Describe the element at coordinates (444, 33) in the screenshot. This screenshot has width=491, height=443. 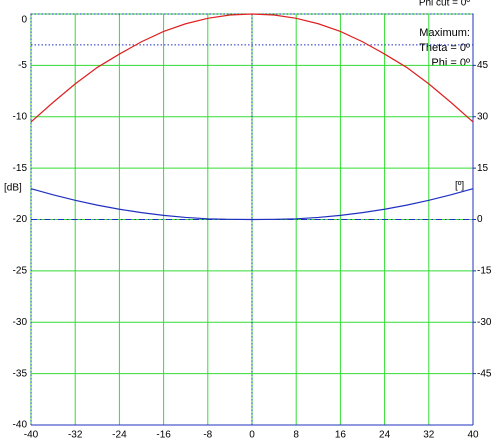
I see `annotation: Maximum:` at that location.